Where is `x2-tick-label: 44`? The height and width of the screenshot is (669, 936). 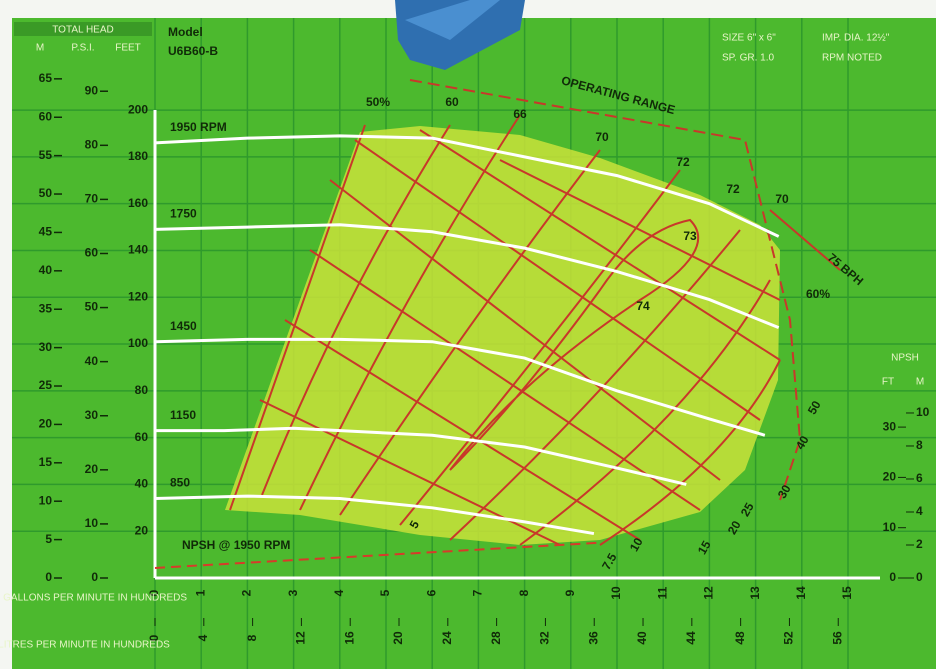 x2-tick-label: 44 is located at coordinates (691, 638).